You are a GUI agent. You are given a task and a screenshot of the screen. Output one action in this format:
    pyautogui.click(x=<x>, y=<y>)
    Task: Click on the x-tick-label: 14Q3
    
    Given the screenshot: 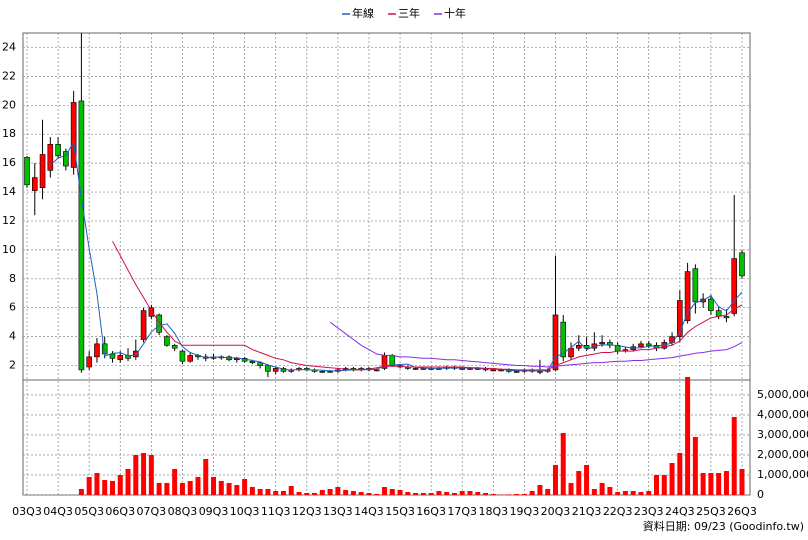 What is the action you would take?
    pyautogui.click(x=369, y=511)
    